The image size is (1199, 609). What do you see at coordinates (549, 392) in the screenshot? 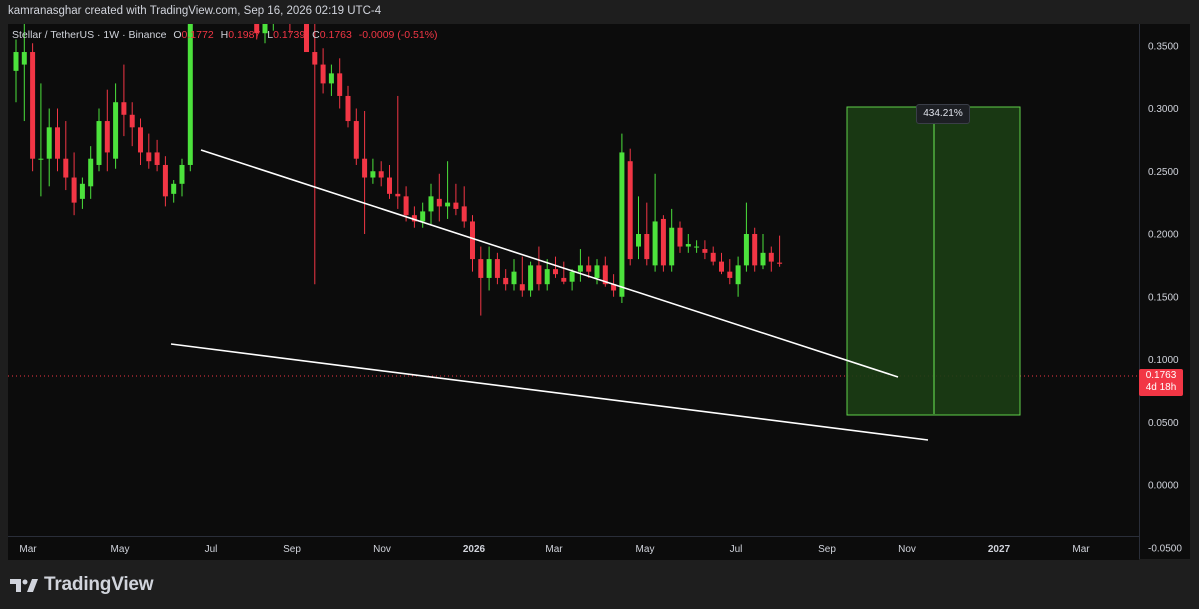
I see `lower-trendline` at bounding box center [549, 392].